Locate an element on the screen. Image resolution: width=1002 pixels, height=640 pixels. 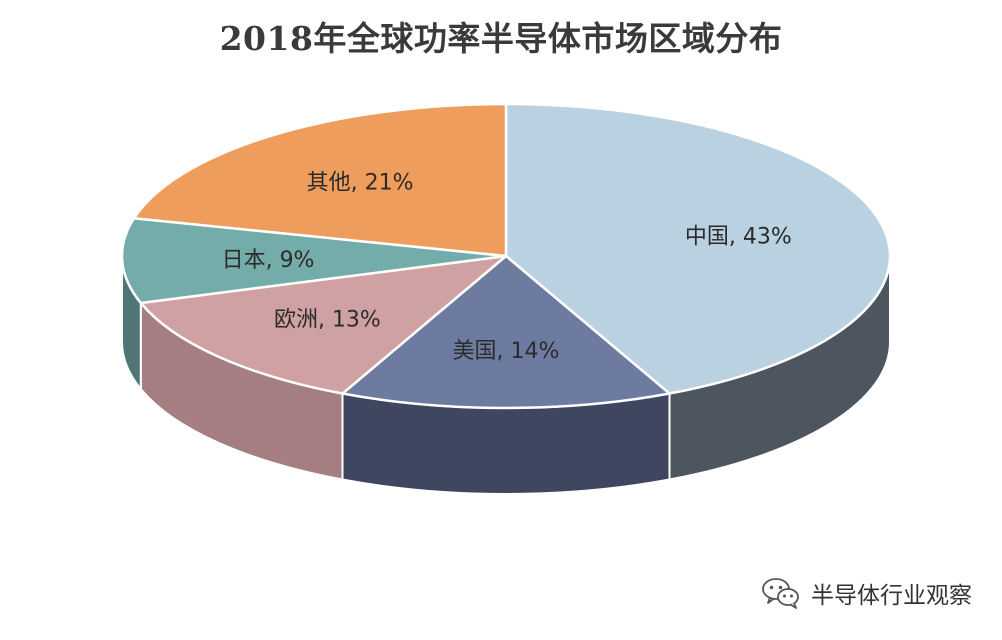
pie-label-0: 中国, 43% is located at coordinates (738, 236).